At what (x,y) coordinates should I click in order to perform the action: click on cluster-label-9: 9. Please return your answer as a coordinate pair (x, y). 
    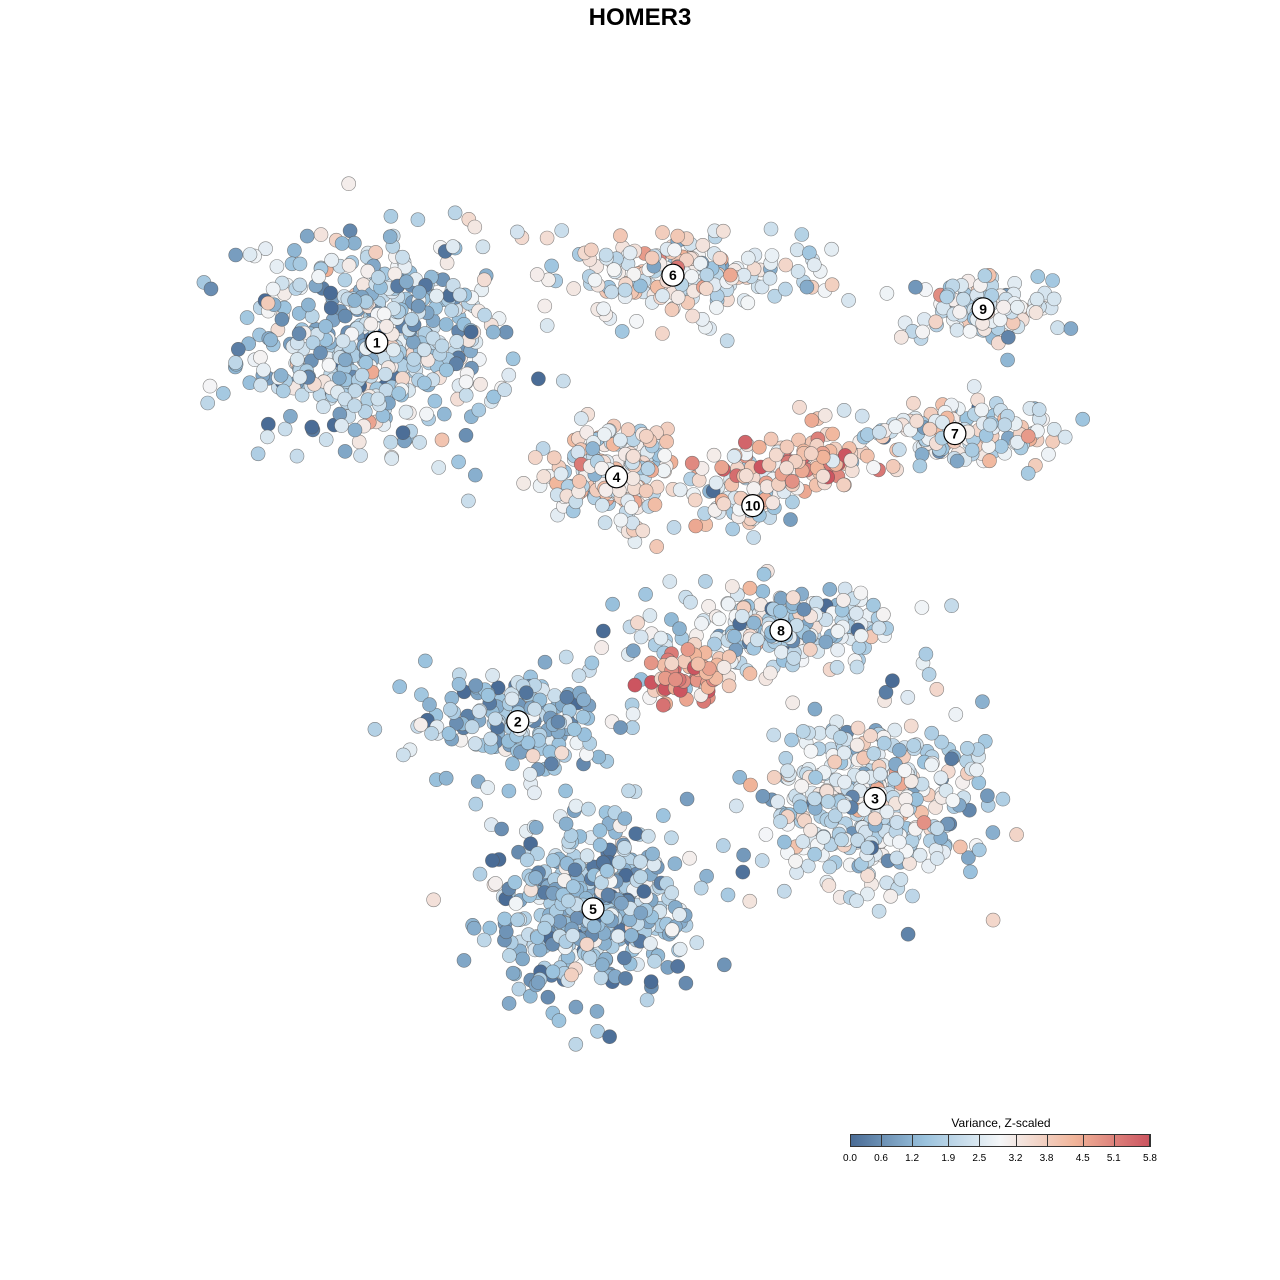
    Looking at the image, I should click on (983, 309).